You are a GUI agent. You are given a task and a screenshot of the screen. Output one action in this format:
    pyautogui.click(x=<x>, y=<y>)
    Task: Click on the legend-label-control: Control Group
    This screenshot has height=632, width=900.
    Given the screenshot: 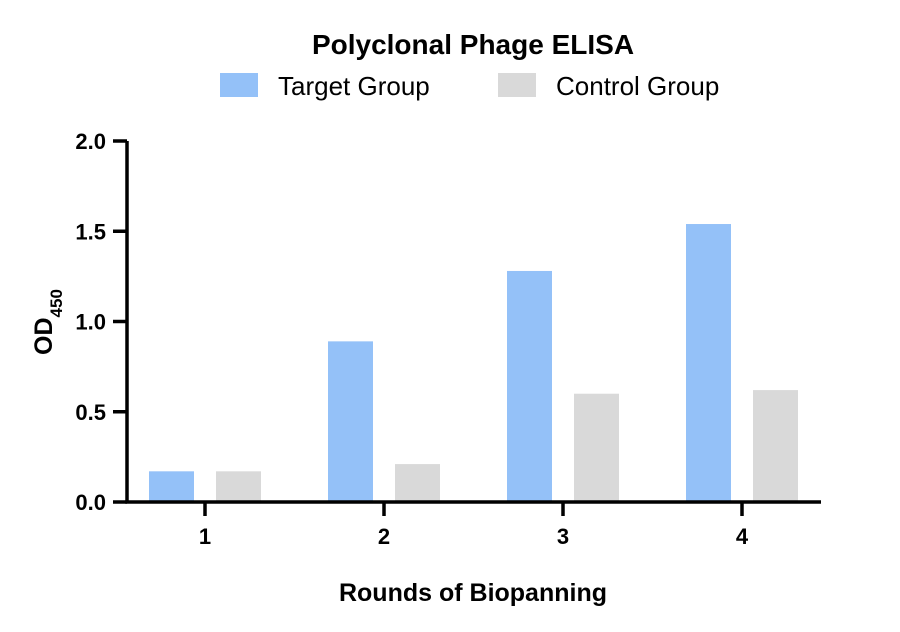 What is the action you would take?
    pyautogui.click(x=637, y=86)
    